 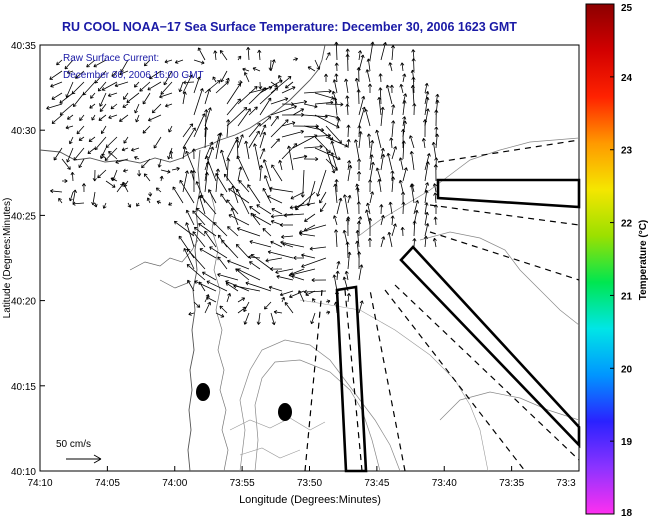 What do you see at coordinates (285, 412) in the screenshot?
I see `mooring-marker` at bounding box center [285, 412].